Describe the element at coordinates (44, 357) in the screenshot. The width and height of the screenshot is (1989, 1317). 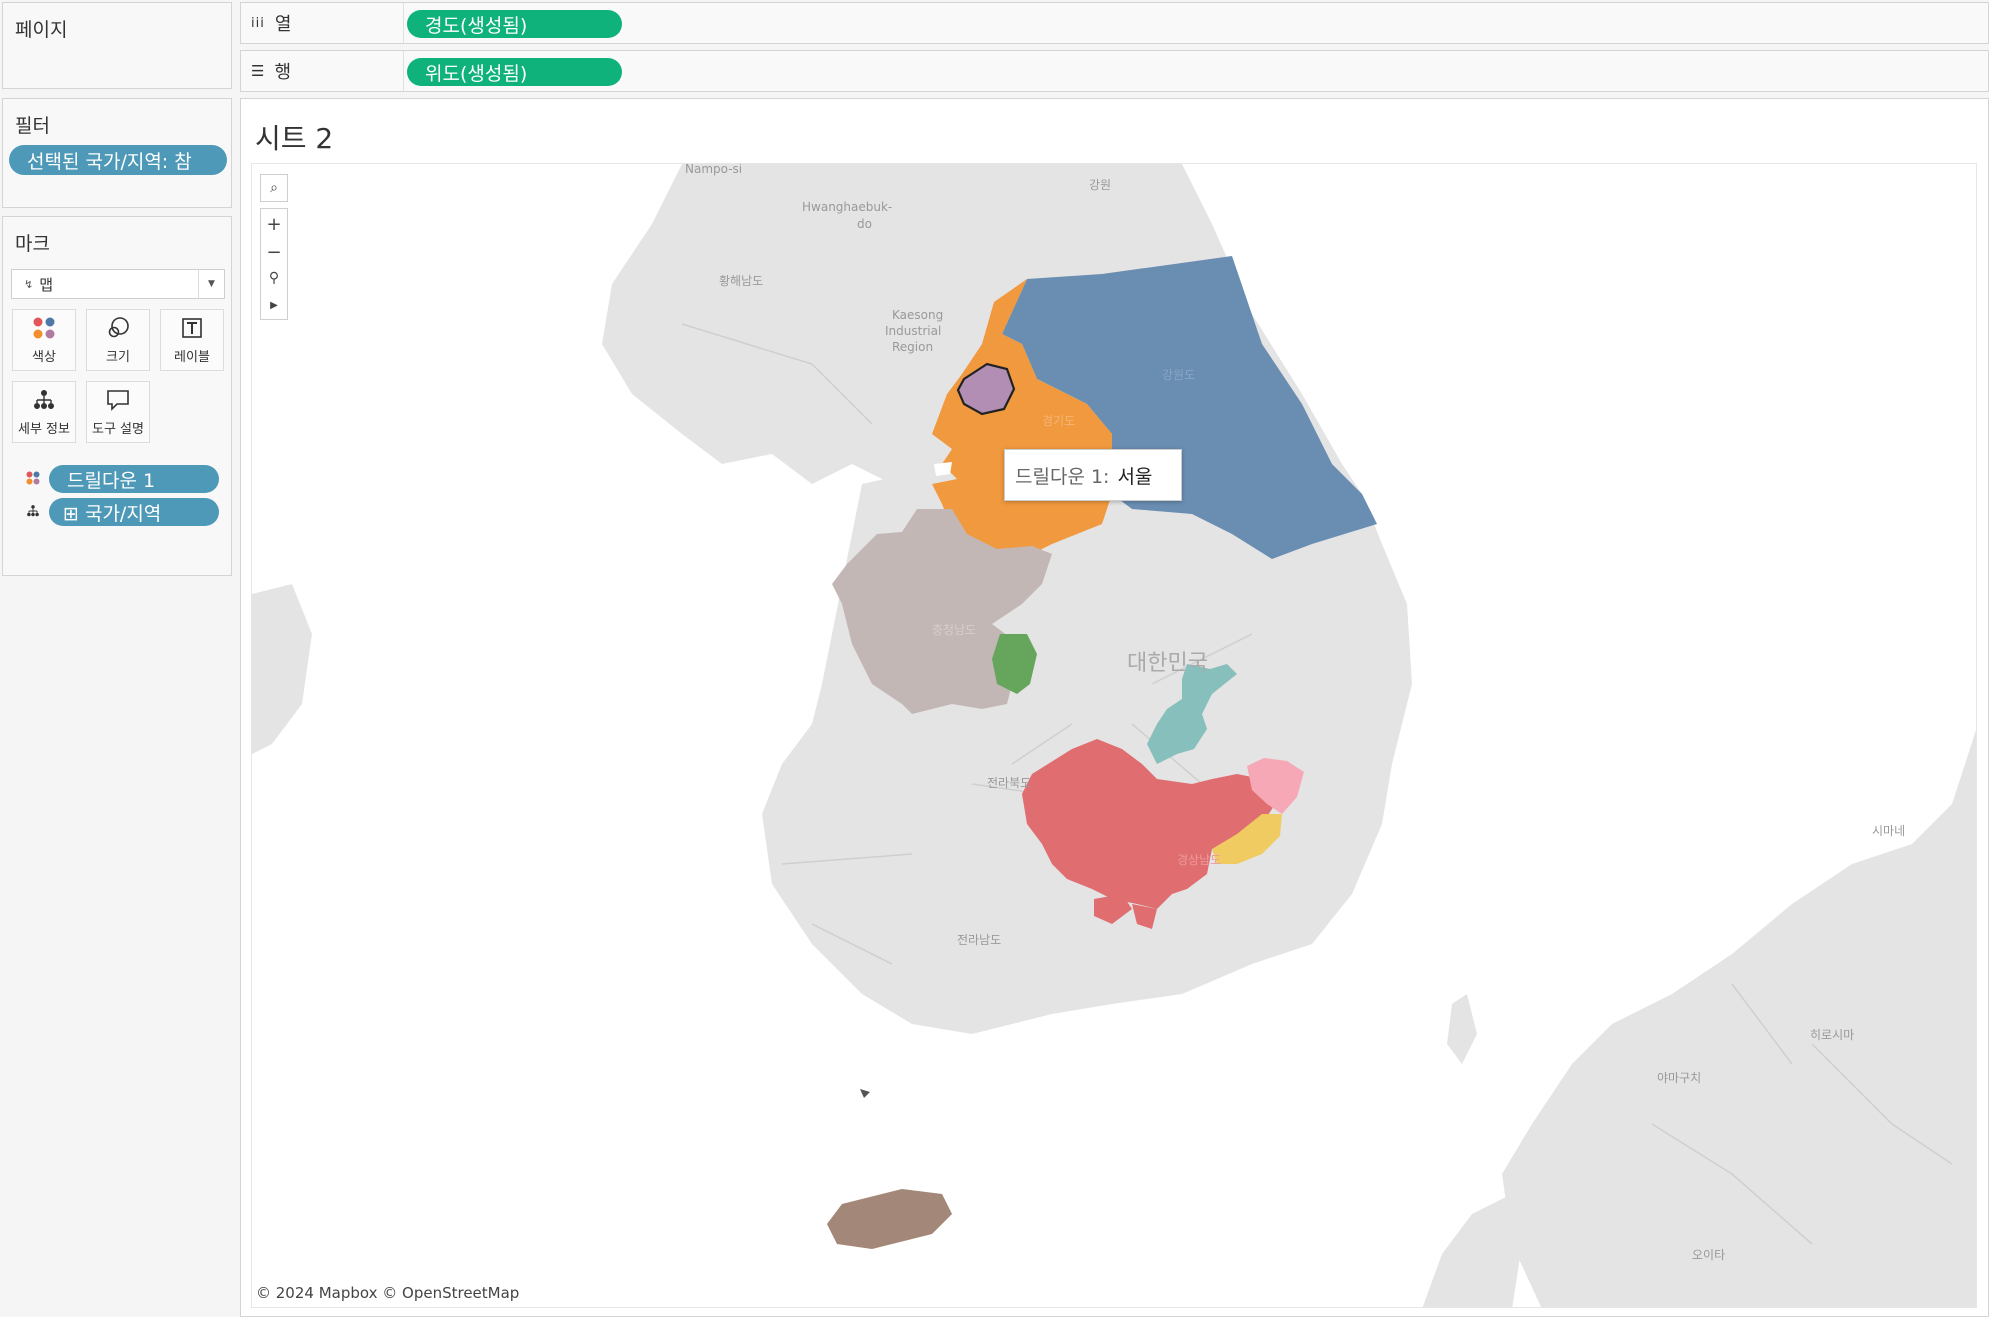
I see `color-button-label: 색상` at that location.